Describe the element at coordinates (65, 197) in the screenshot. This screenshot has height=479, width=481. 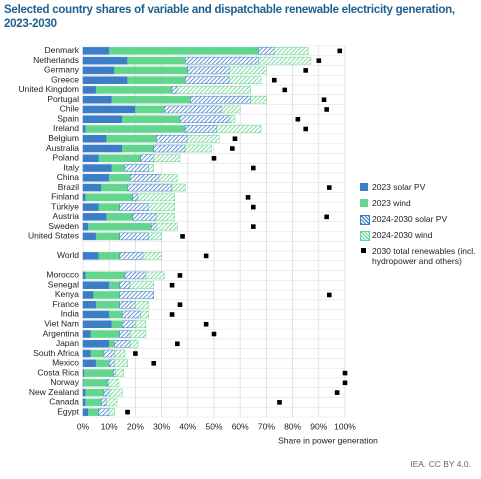
I see `y-tick-label: Finland` at that location.